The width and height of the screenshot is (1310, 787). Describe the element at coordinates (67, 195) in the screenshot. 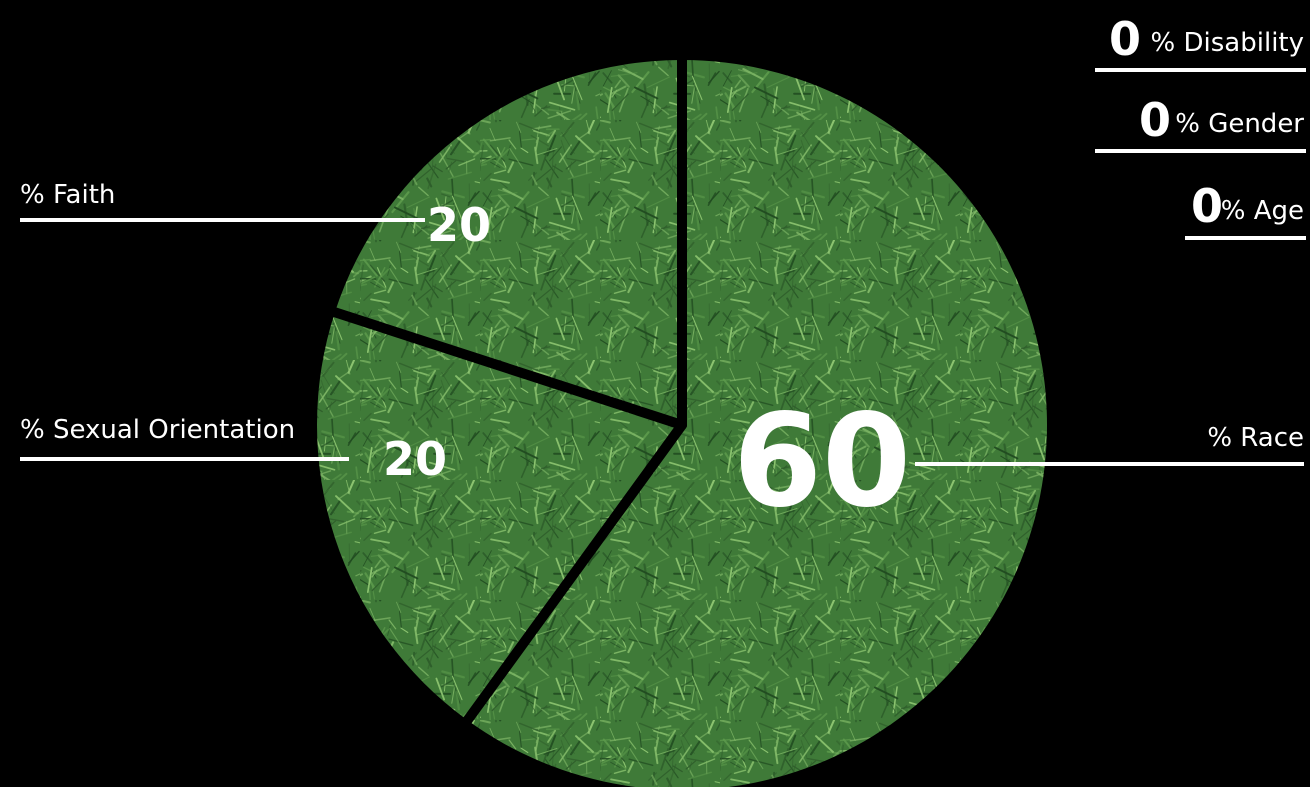

I see `slice-label-faith: % Faith` at that location.